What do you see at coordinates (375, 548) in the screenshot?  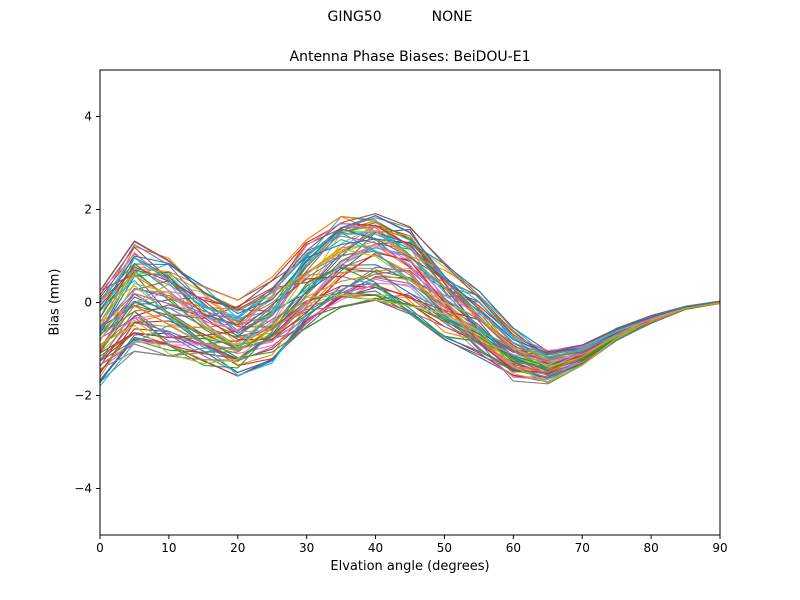 I see `x-tick-label: 40` at bounding box center [375, 548].